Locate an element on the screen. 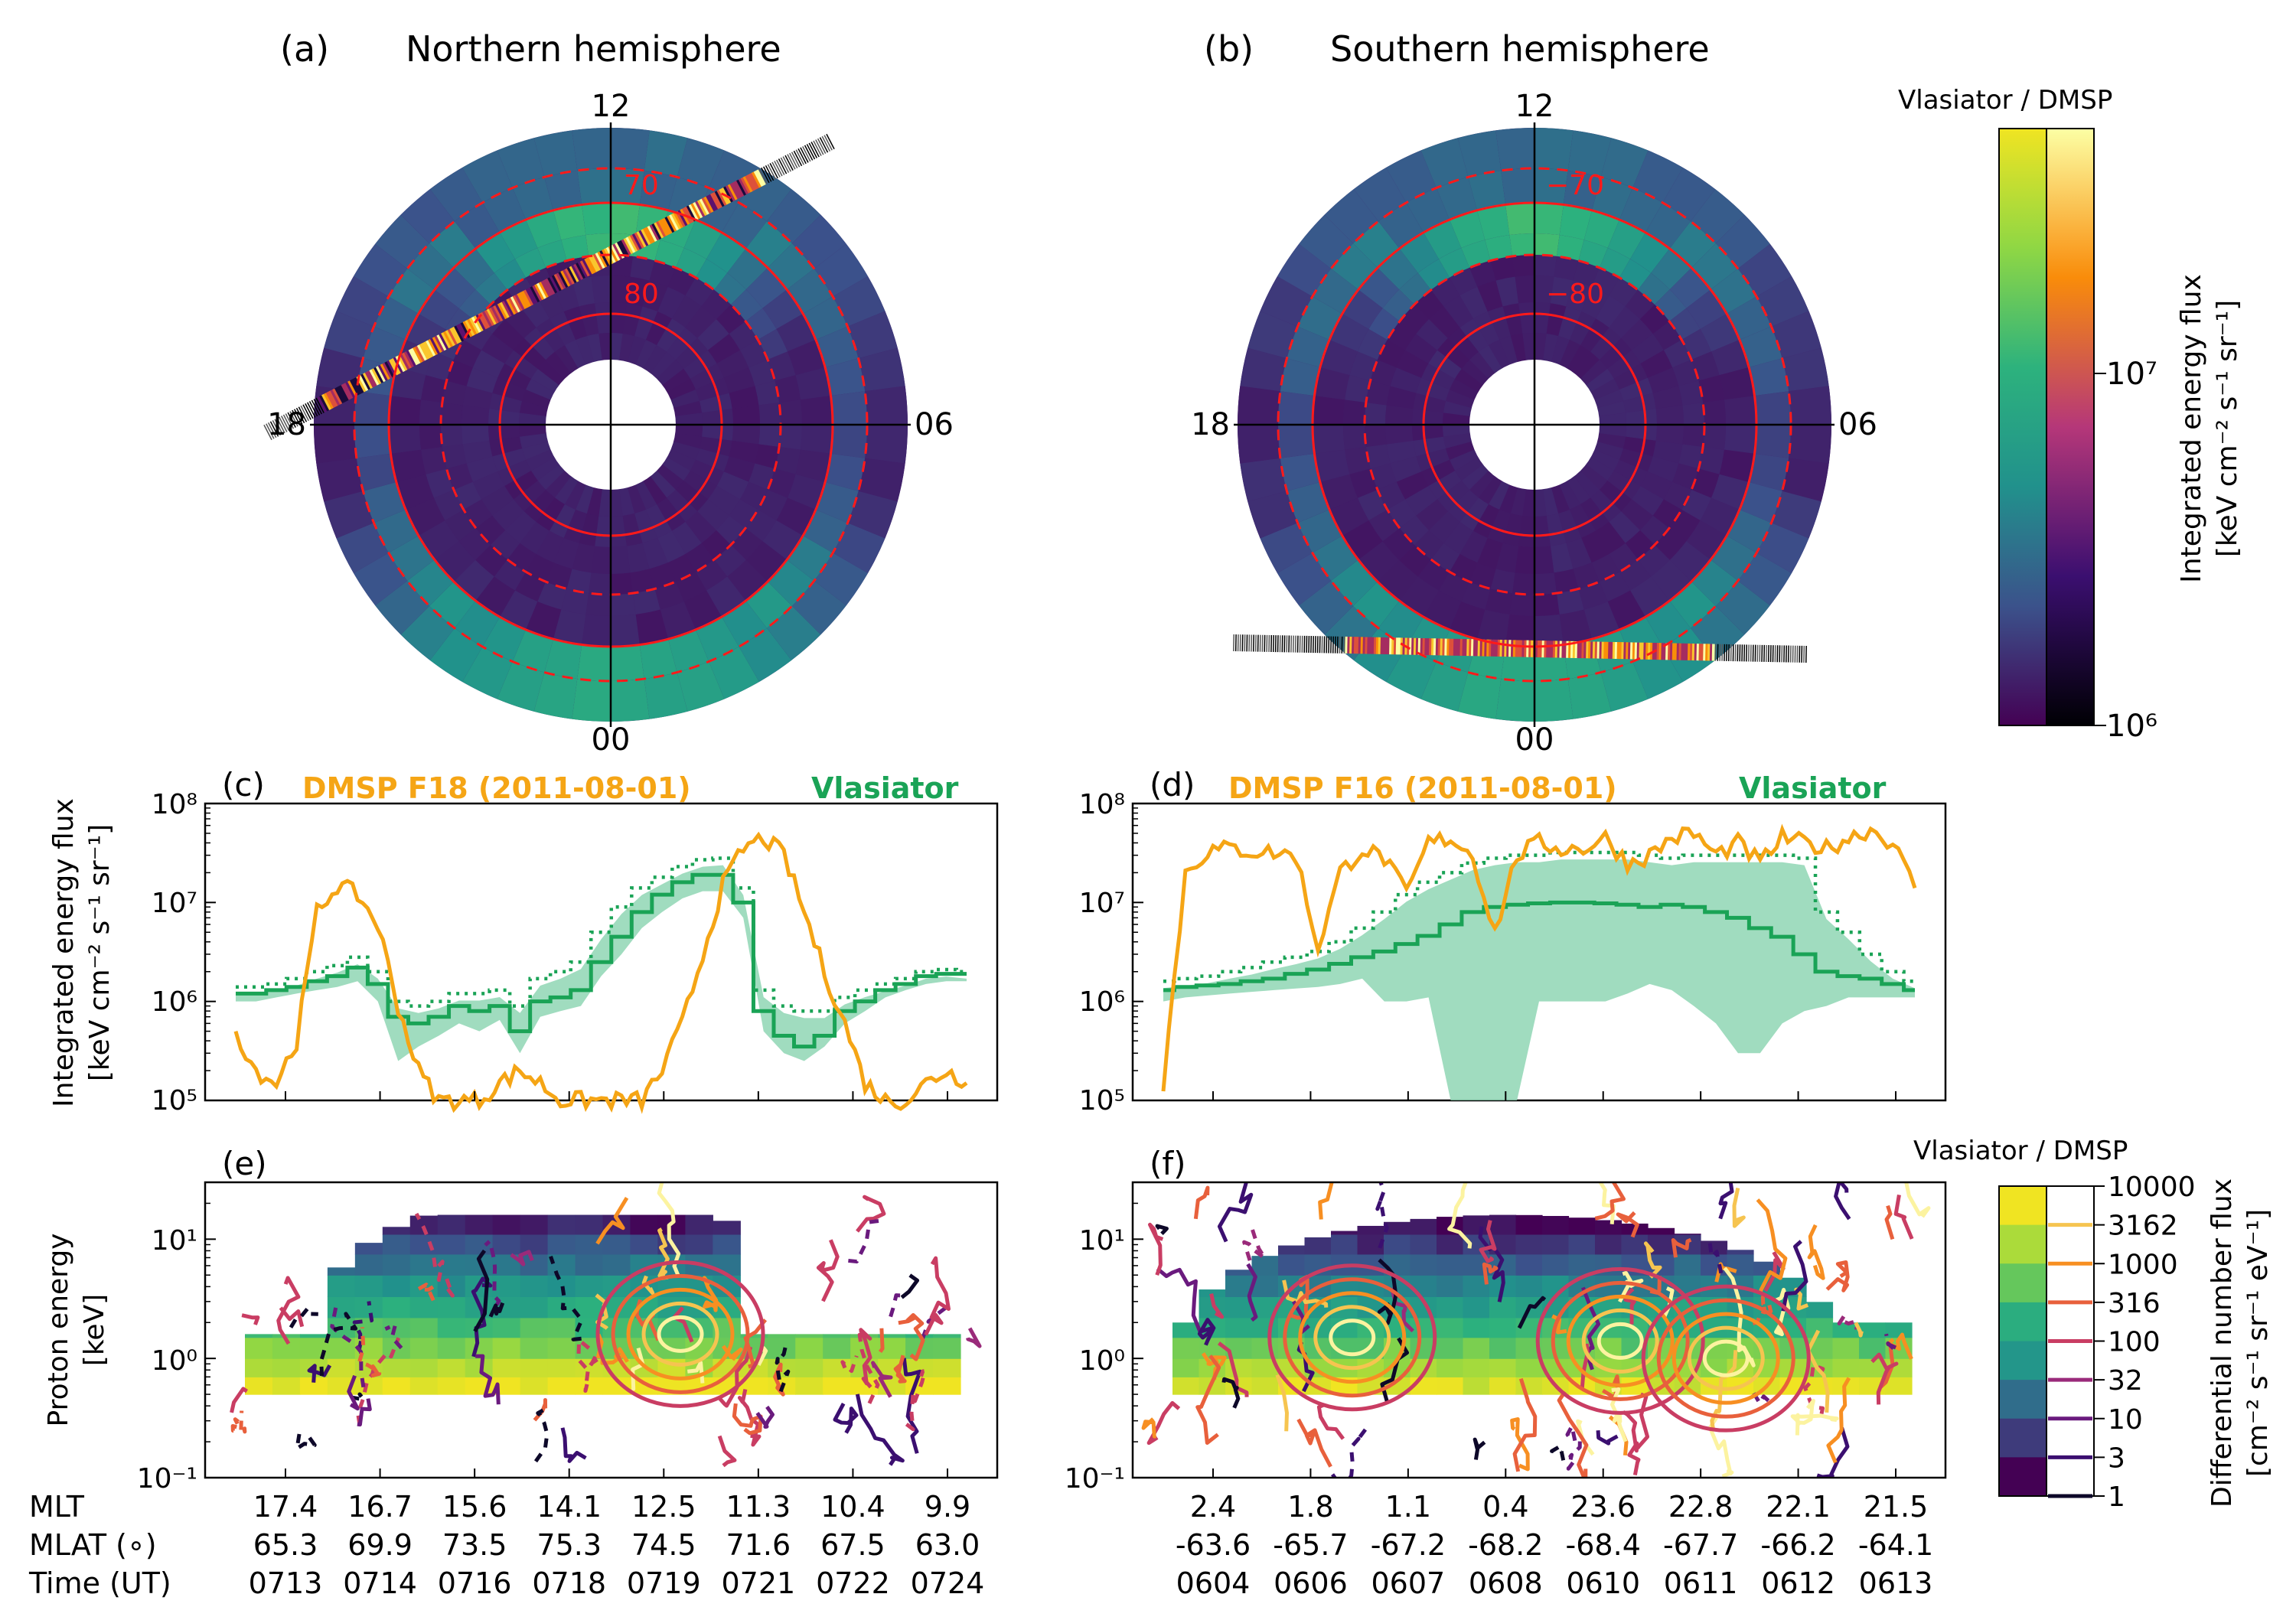 Image resolution: width=2296 pixels, height=1607 pixels. colorbar-bottom-units: [cm⁻² s⁻¹ sr⁻¹ eV⁻¹] is located at coordinates (2258, 1343).